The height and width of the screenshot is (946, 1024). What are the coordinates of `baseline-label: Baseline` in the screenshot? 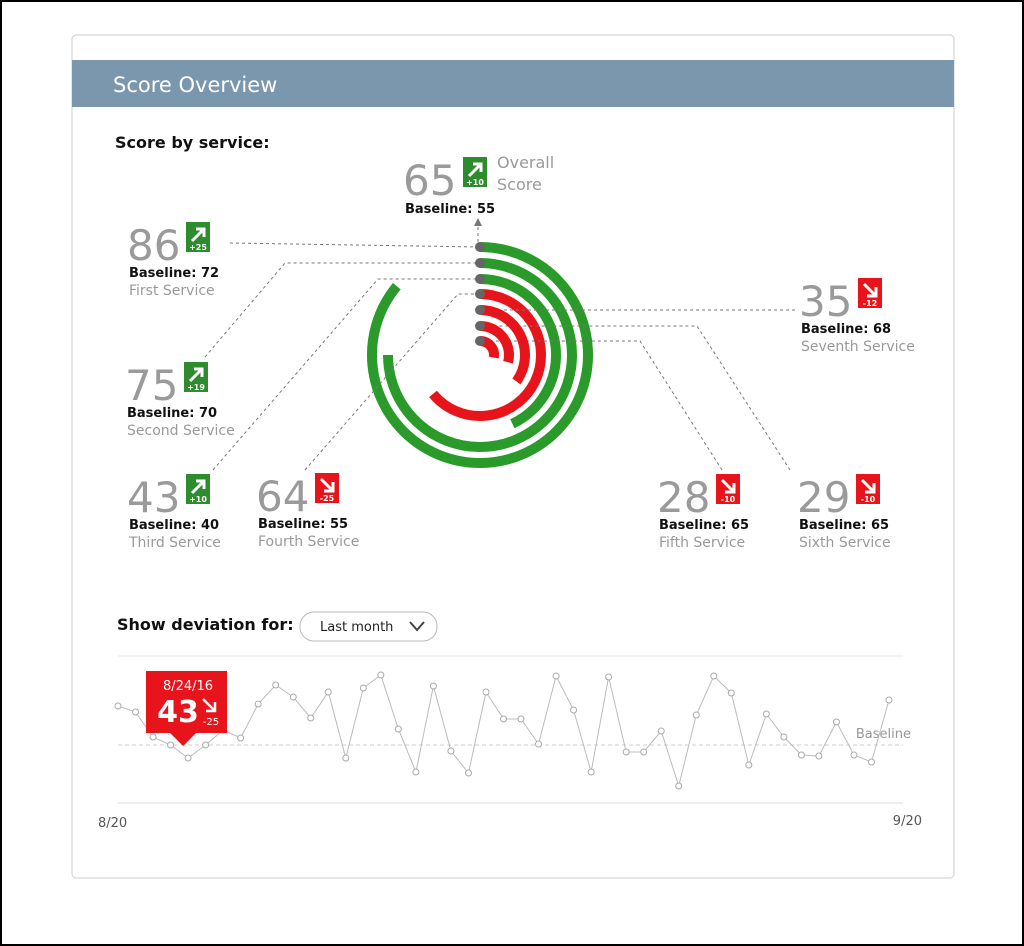 It's located at (883, 734).